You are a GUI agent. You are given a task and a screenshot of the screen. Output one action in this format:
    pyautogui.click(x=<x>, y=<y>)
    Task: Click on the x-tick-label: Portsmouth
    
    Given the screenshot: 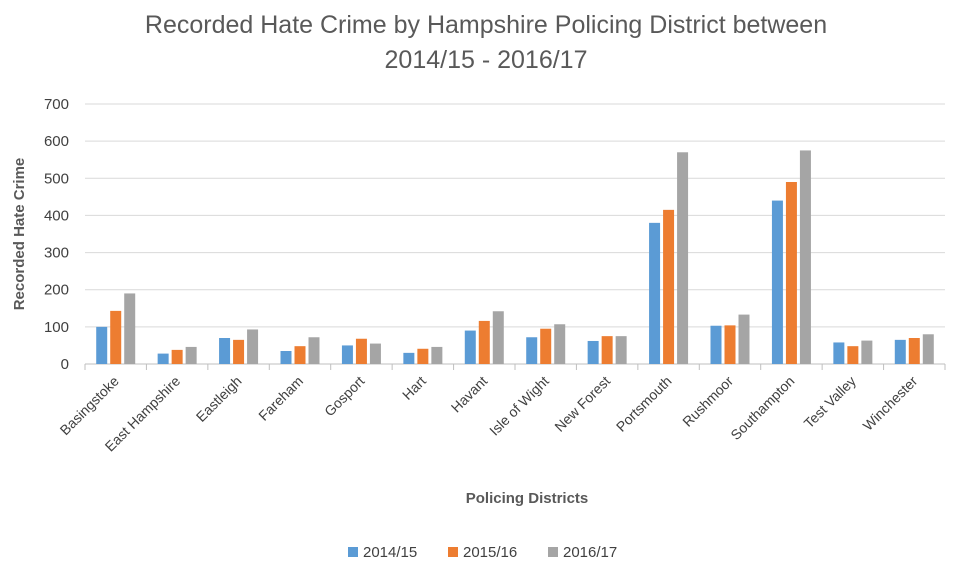 What is the action you would take?
    pyautogui.click(x=644, y=404)
    